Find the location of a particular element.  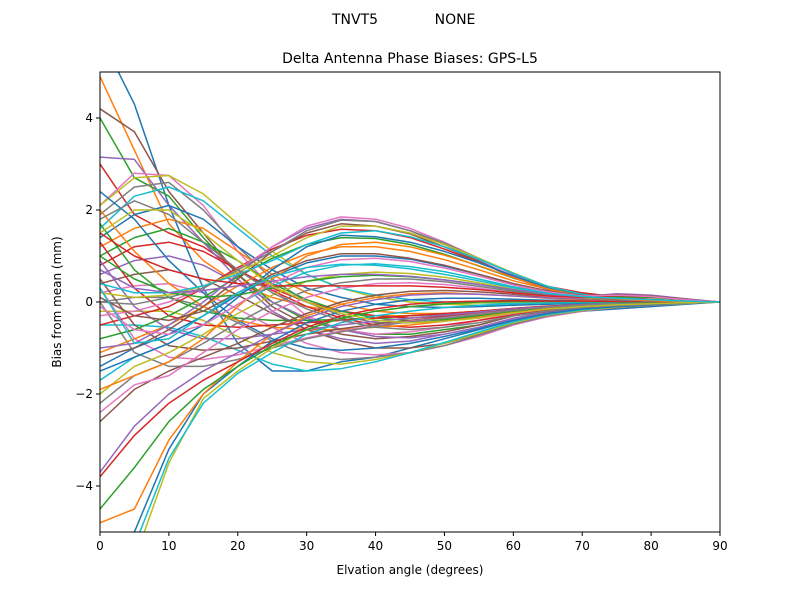

x-tick-label: 30 is located at coordinates (306, 546).